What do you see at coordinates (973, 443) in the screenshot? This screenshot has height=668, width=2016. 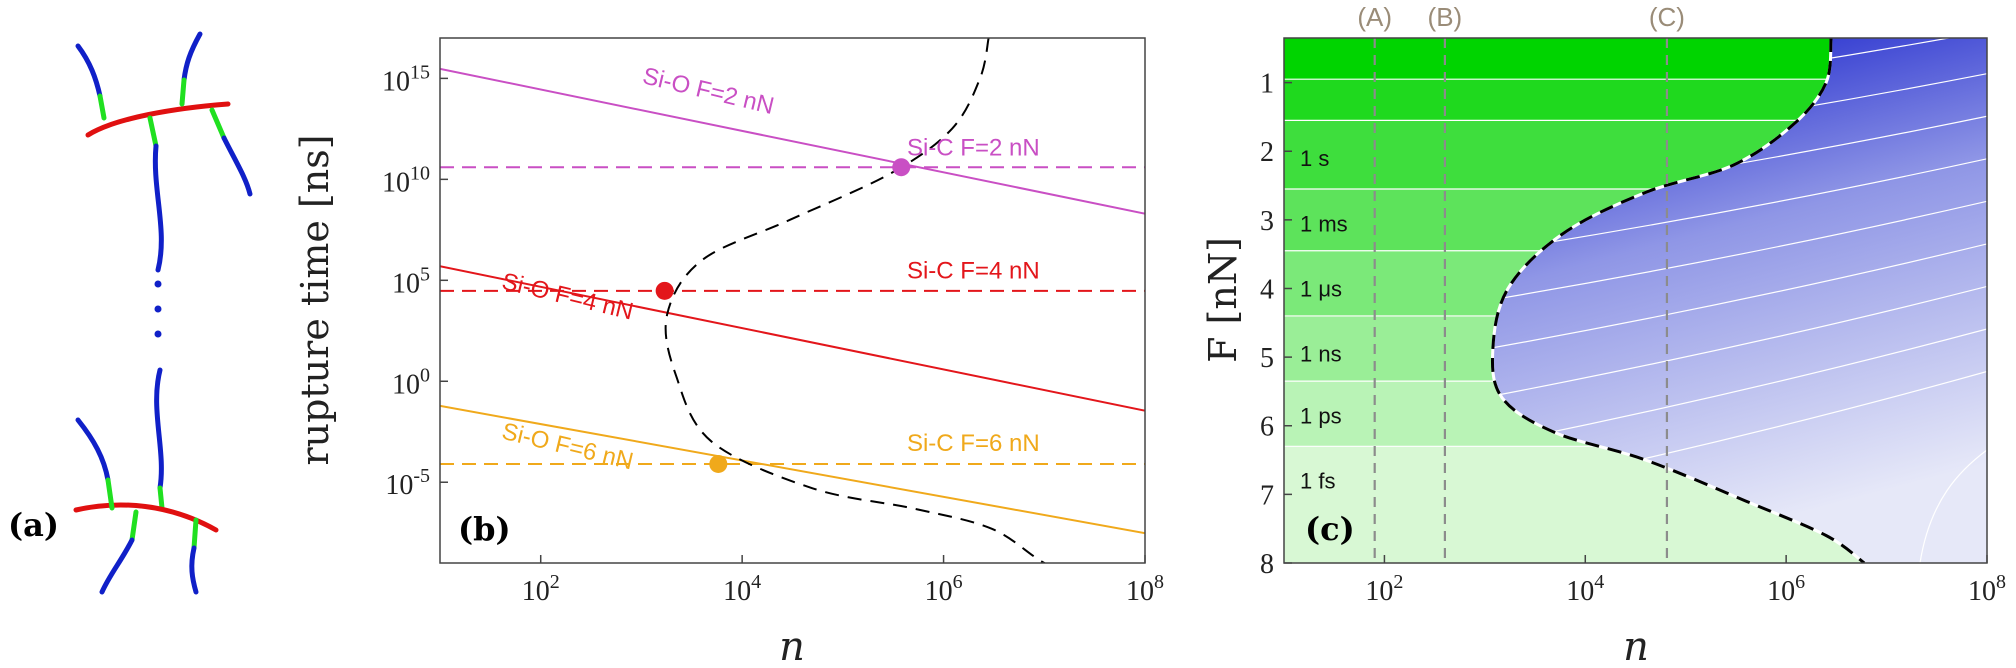 I see `series-label: Si-C F=6 nN` at bounding box center [973, 443].